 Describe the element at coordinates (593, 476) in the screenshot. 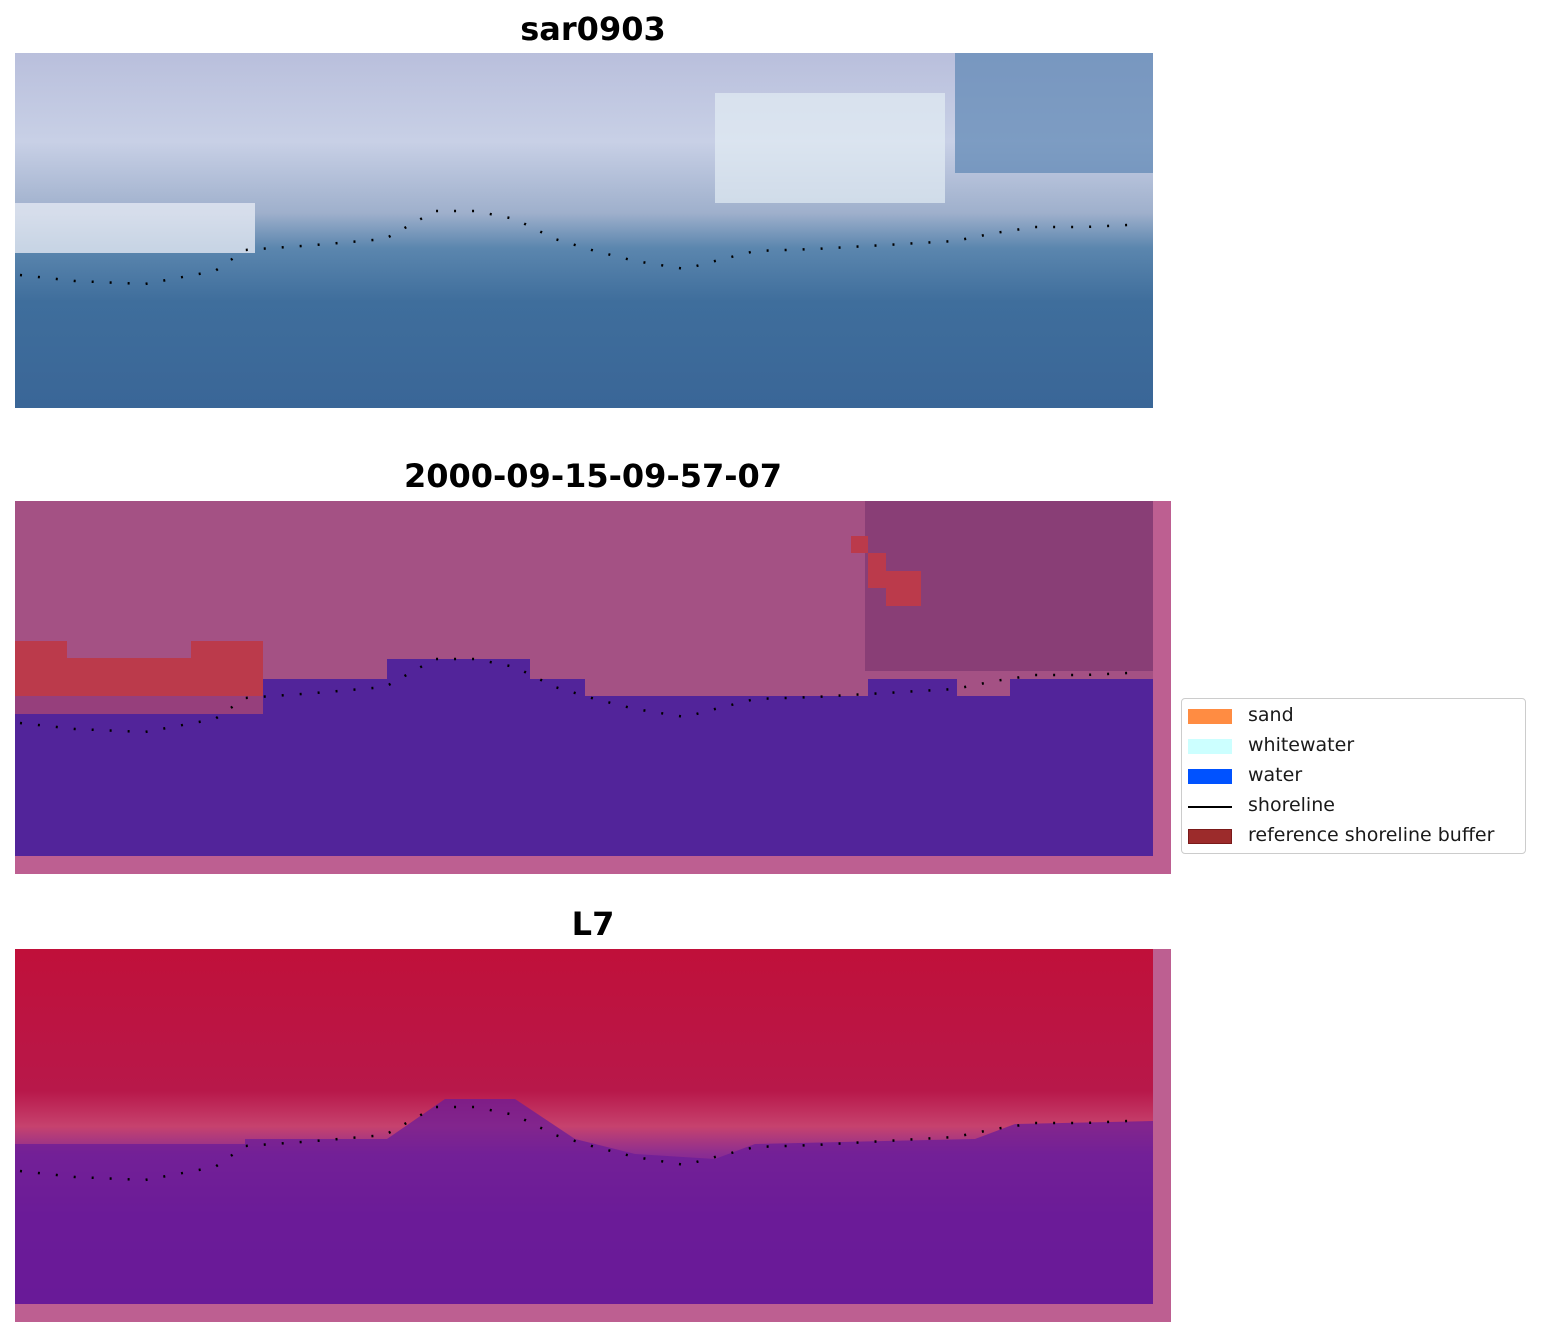

I see `panel-title-classification: 2000-09-15-09-57-07` at that location.